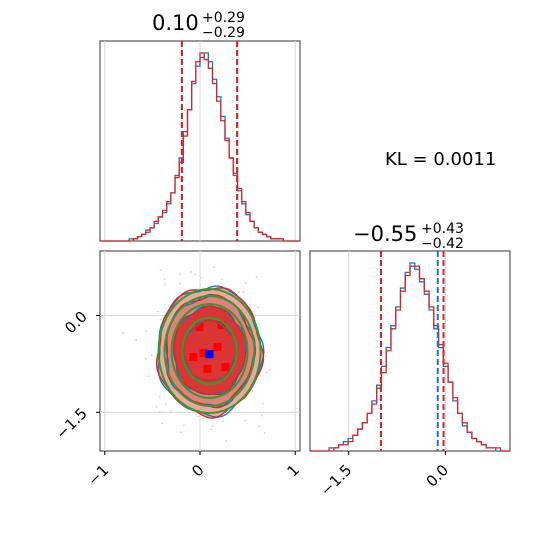  What do you see at coordinates (209, 141) in the screenshot?
I see `param1-quantile-lines` at bounding box center [209, 141].